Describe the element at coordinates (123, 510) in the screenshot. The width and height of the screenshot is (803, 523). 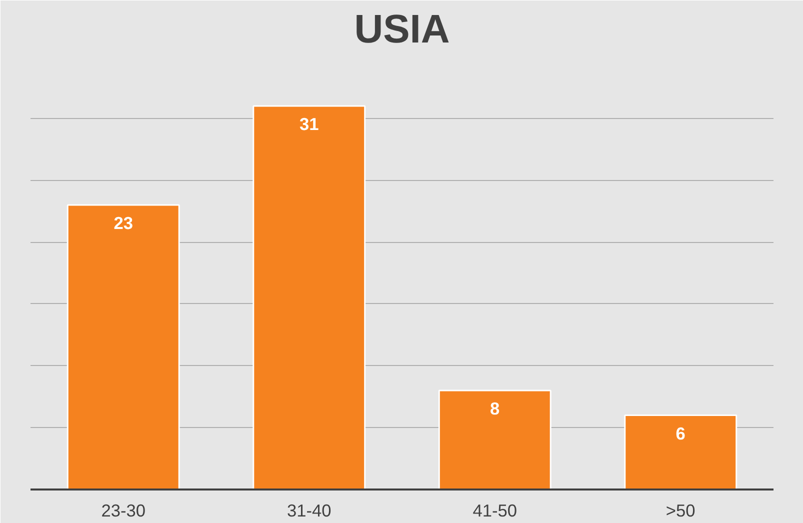
I see `x-tick-label: 23-30` at that location.